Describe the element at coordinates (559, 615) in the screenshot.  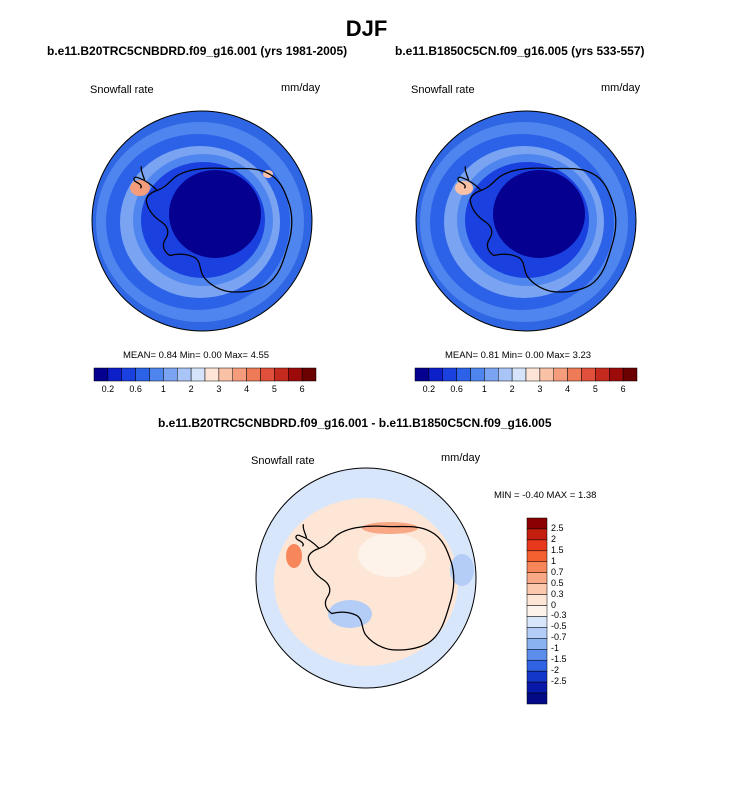
I see `colorbar-tick-label: -0.3` at that location.